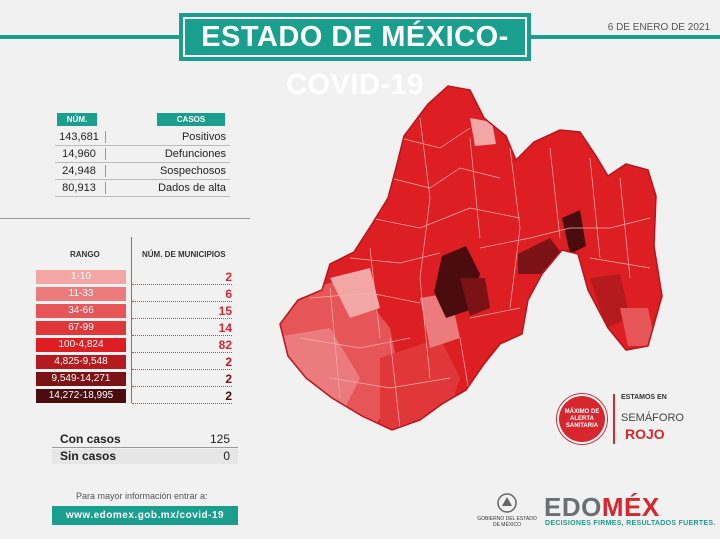 Image resolution: width=720 pixels, height=539 pixels. Describe the element at coordinates (507, 503) in the screenshot. I see `government-emblem-icon` at that location.